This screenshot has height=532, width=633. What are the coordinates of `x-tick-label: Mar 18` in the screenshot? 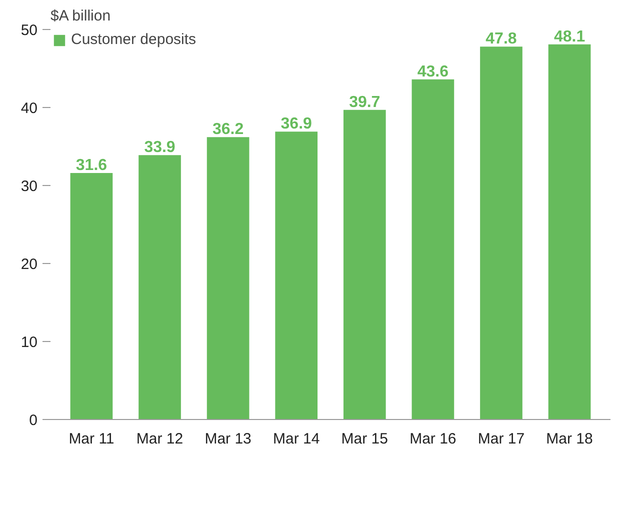 It's located at (569, 439).